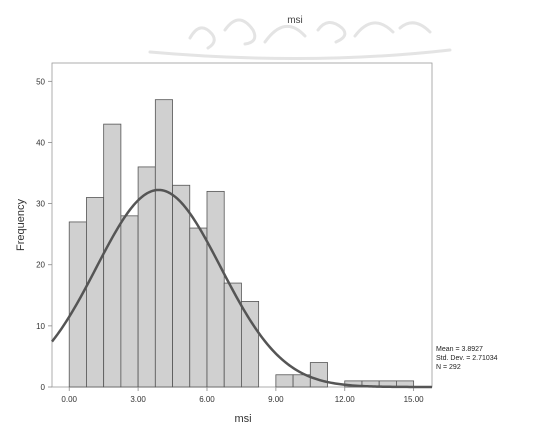 The height and width of the screenshot is (425, 536). Describe the element at coordinates (345, 399) in the screenshot. I see `x-tick-label: 12.00` at that location.